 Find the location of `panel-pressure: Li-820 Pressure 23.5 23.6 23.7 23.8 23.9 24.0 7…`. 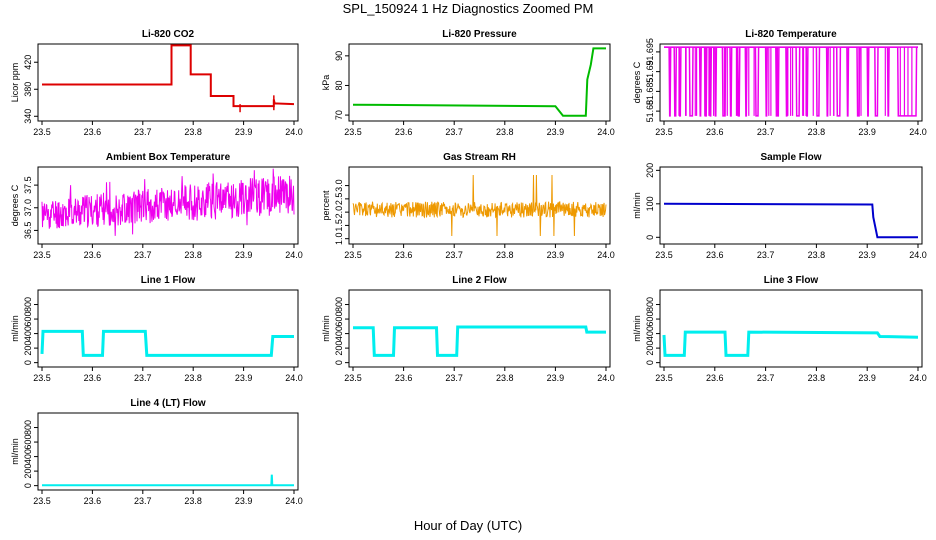

panel-pressure: Li-820 Pressure 23.5 23.6 23.7 23.8 23.9 24.0 7… is located at coordinates (468, 83).